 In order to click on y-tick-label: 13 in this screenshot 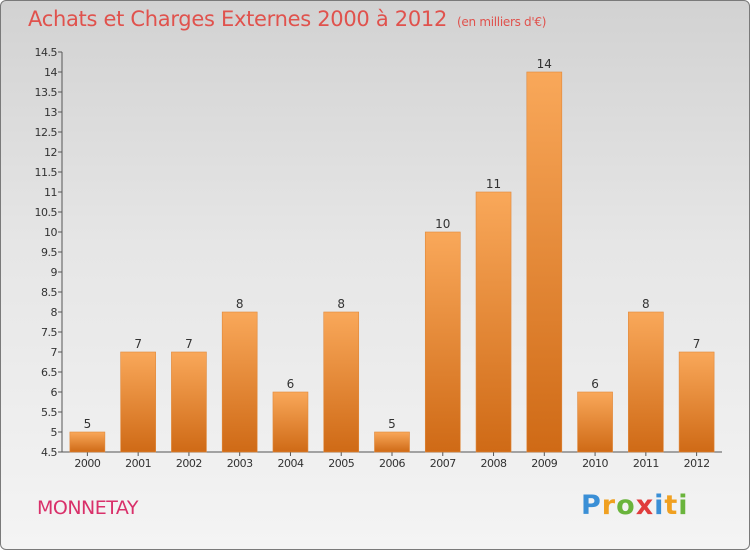, I will do `click(50, 112)`.